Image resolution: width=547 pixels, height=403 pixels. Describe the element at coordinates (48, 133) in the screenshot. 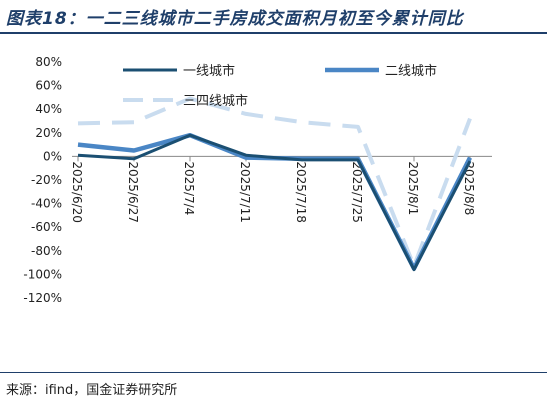

I see `y-tick-label: 20%` at that location.